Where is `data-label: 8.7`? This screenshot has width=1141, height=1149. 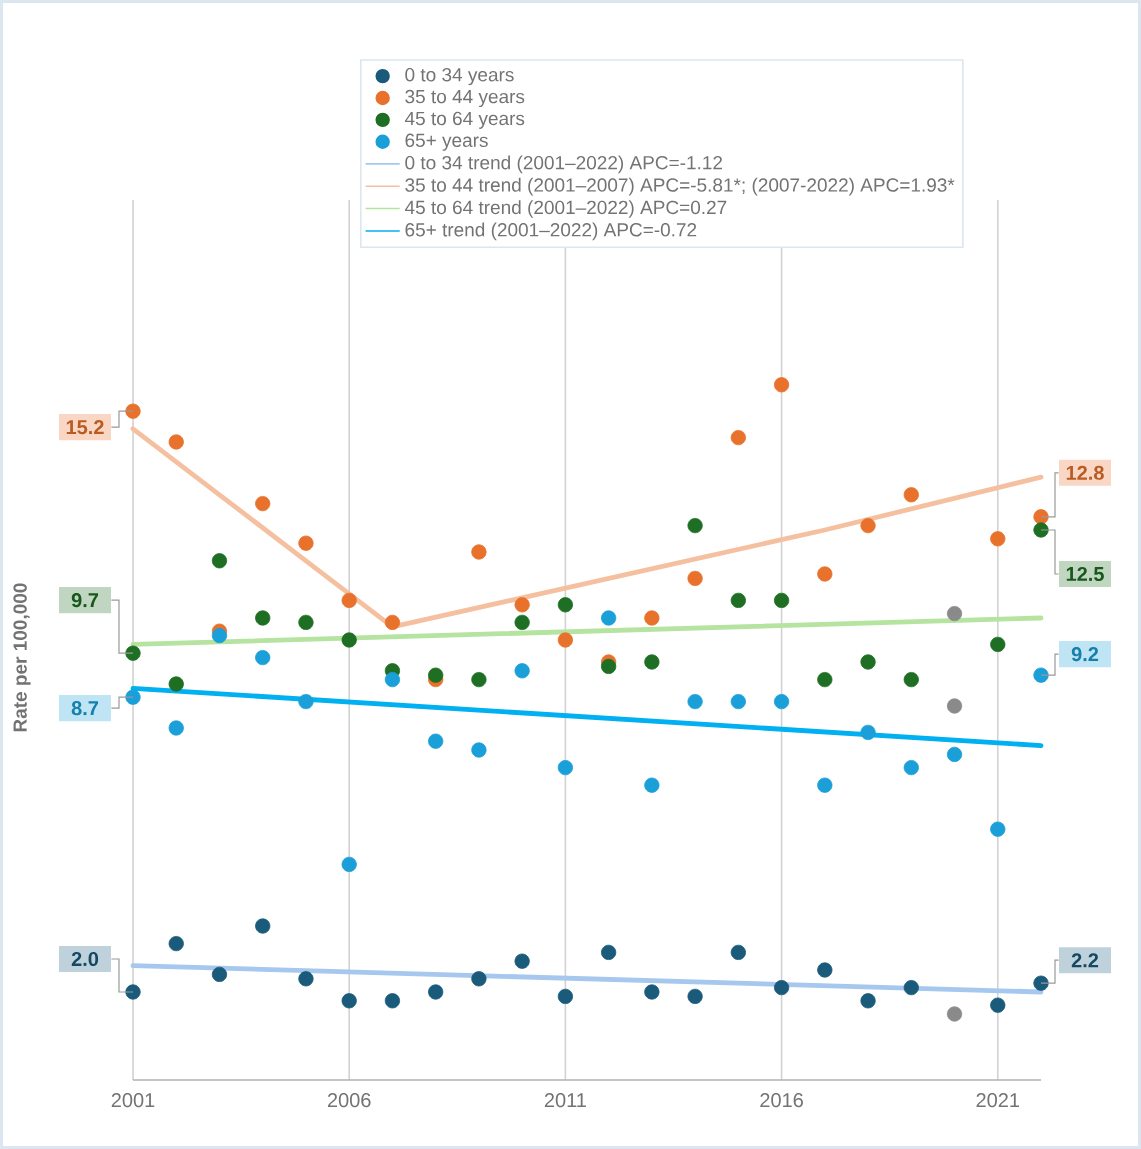
data-label: 8.7 is located at coordinates (85, 708).